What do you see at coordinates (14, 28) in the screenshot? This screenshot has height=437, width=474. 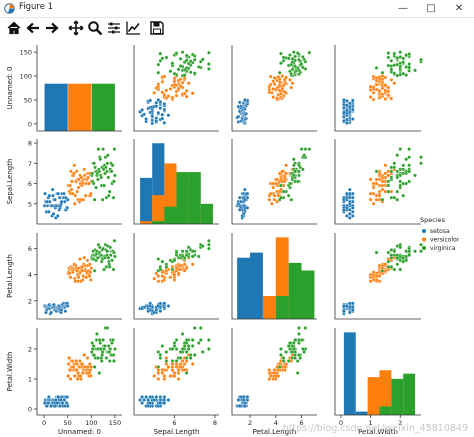 I see `home-icon` at bounding box center [14, 28].